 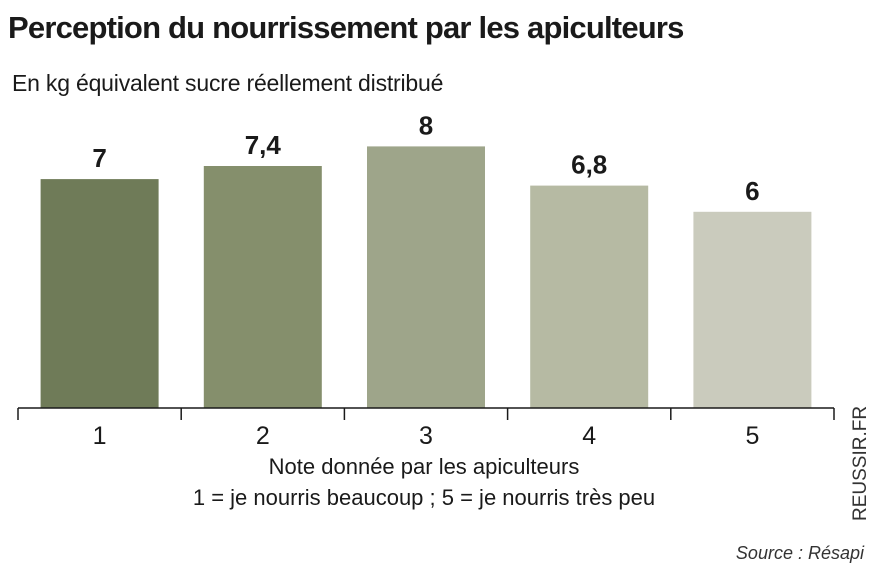 What do you see at coordinates (860, 463) in the screenshot?
I see `watermark: REUSSIR.FR` at bounding box center [860, 463].